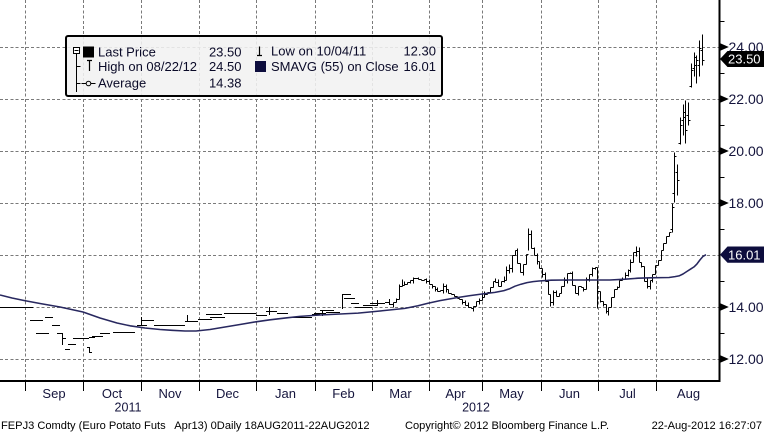  What do you see at coordinates (225, 66) in the screenshot?
I see `svg-text: 24.50` at bounding box center [225, 66].